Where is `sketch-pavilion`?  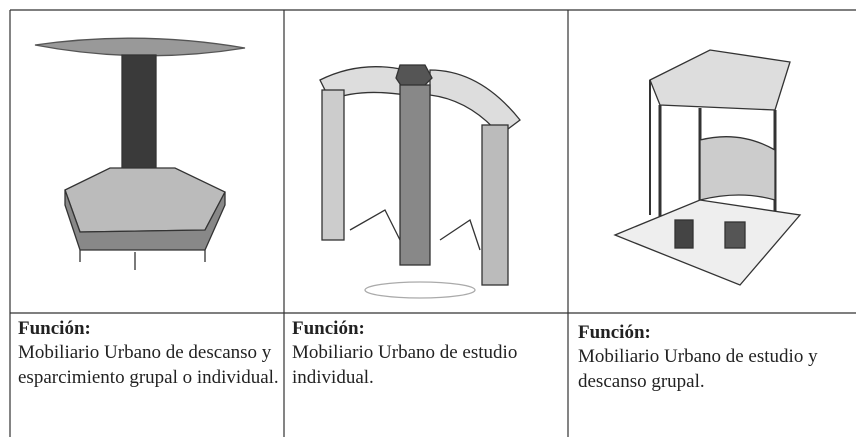
sketch-pavilion is located at coordinates (707, 167).